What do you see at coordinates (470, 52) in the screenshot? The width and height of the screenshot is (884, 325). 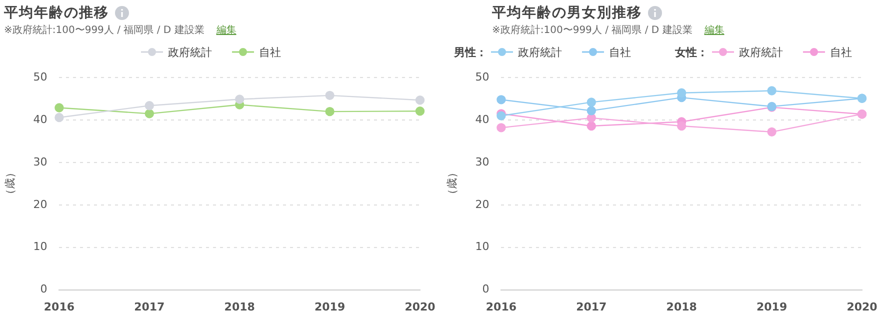 I see `text: 男性：` at bounding box center [470, 52].